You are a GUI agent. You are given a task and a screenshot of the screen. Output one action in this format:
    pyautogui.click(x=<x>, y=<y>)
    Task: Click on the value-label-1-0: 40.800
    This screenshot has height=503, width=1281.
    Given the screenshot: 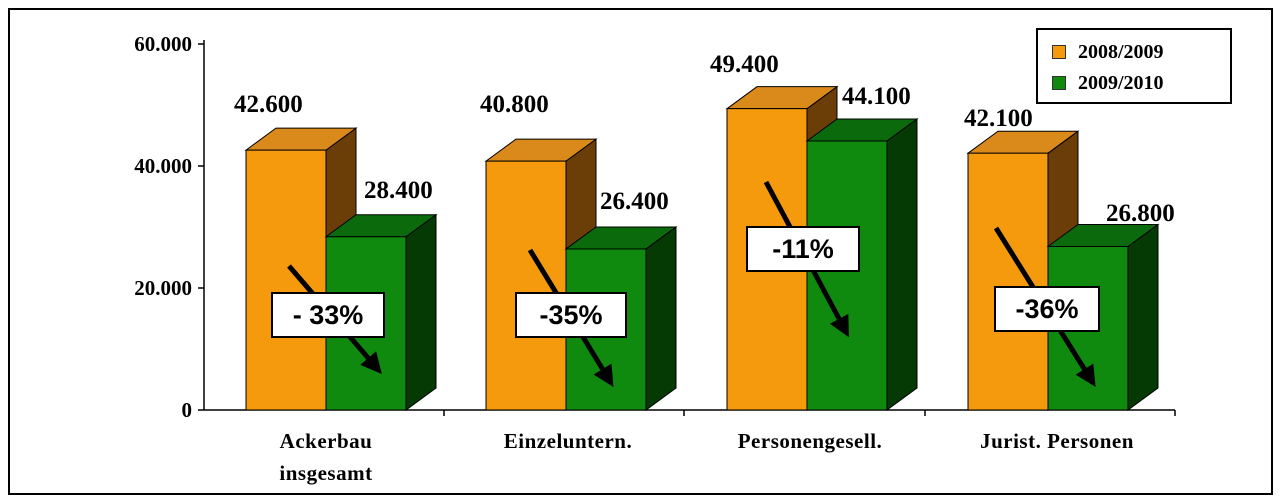 What is the action you would take?
    pyautogui.click(x=514, y=104)
    